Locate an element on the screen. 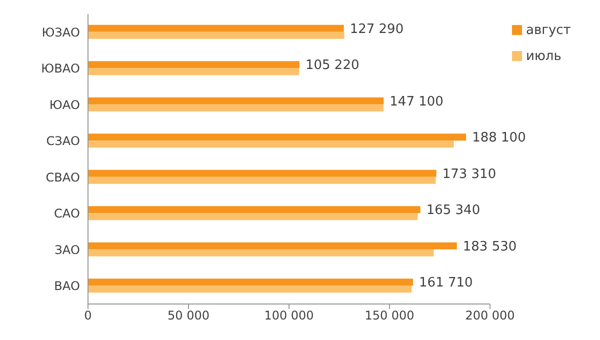 This screenshot has width=600, height=340. data-label: 188 100 is located at coordinates (499, 138).